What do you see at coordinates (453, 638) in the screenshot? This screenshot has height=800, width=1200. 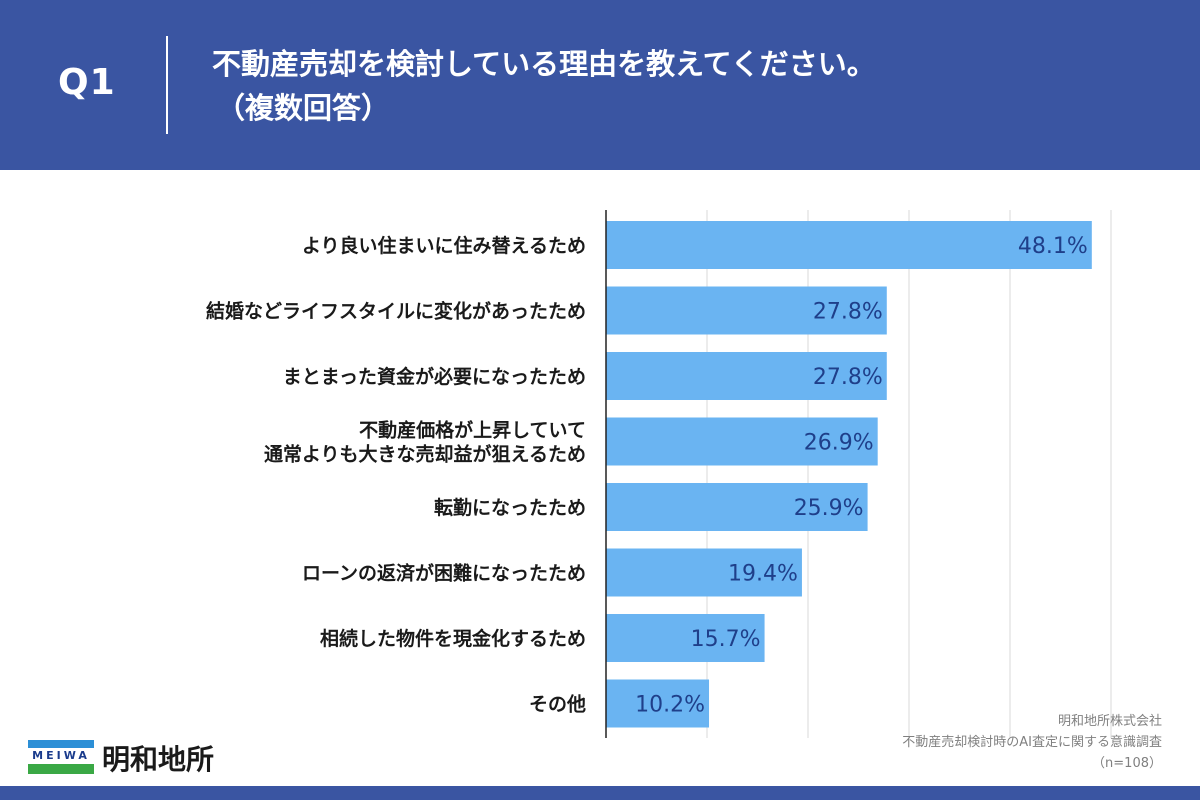 I see `category-label: 相続した物件を現金化するため` at bounding box center [453, 638].